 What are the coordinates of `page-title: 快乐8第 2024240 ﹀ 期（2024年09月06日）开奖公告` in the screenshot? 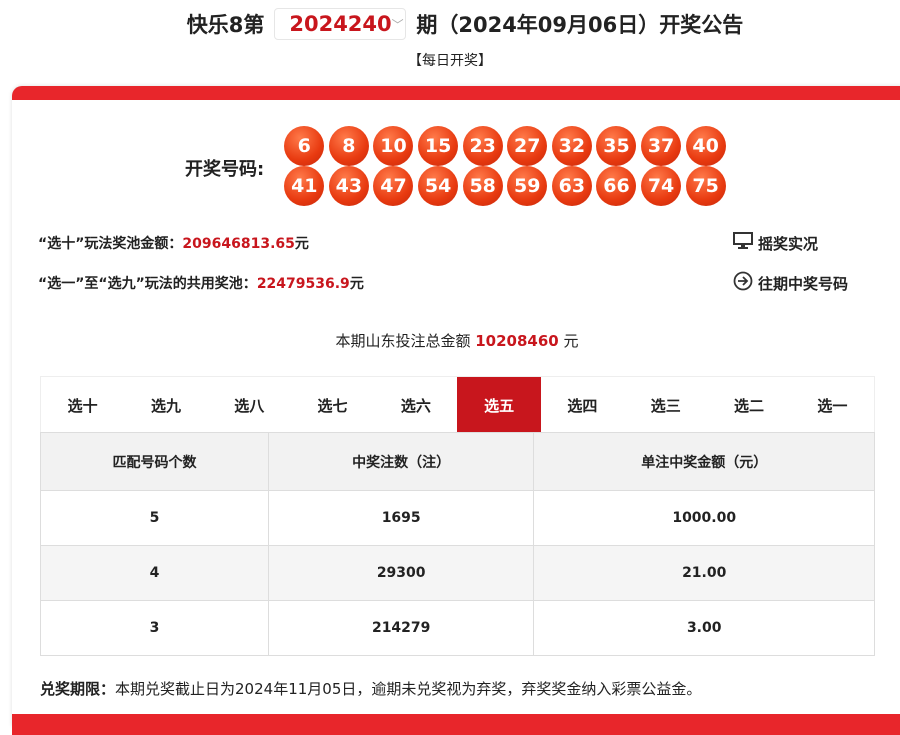 It's located at (450, 24).